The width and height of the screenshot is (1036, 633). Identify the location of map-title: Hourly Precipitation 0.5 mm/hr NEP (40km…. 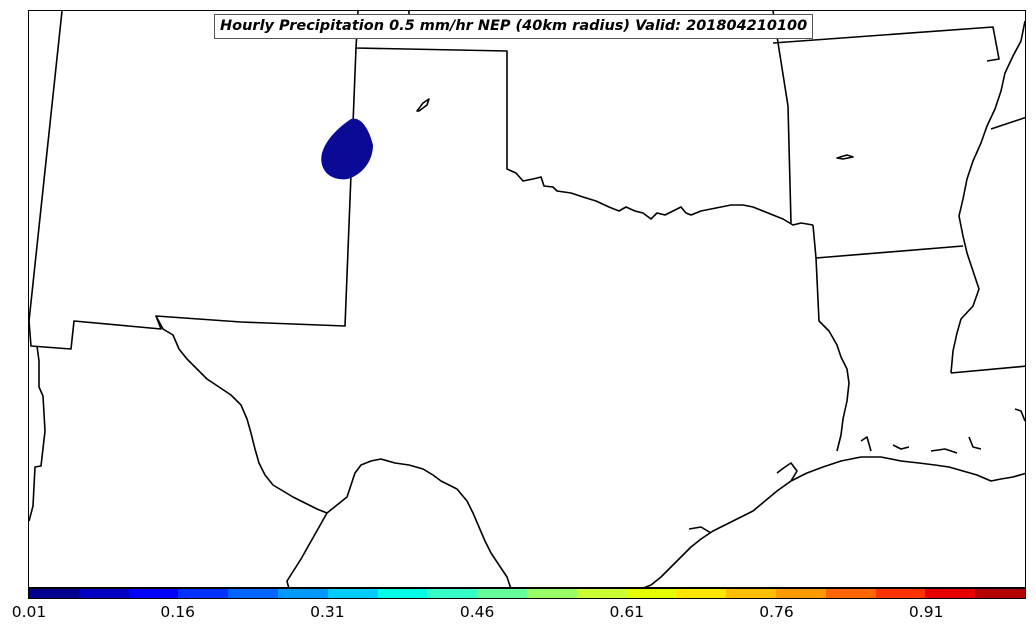
(514, 26).